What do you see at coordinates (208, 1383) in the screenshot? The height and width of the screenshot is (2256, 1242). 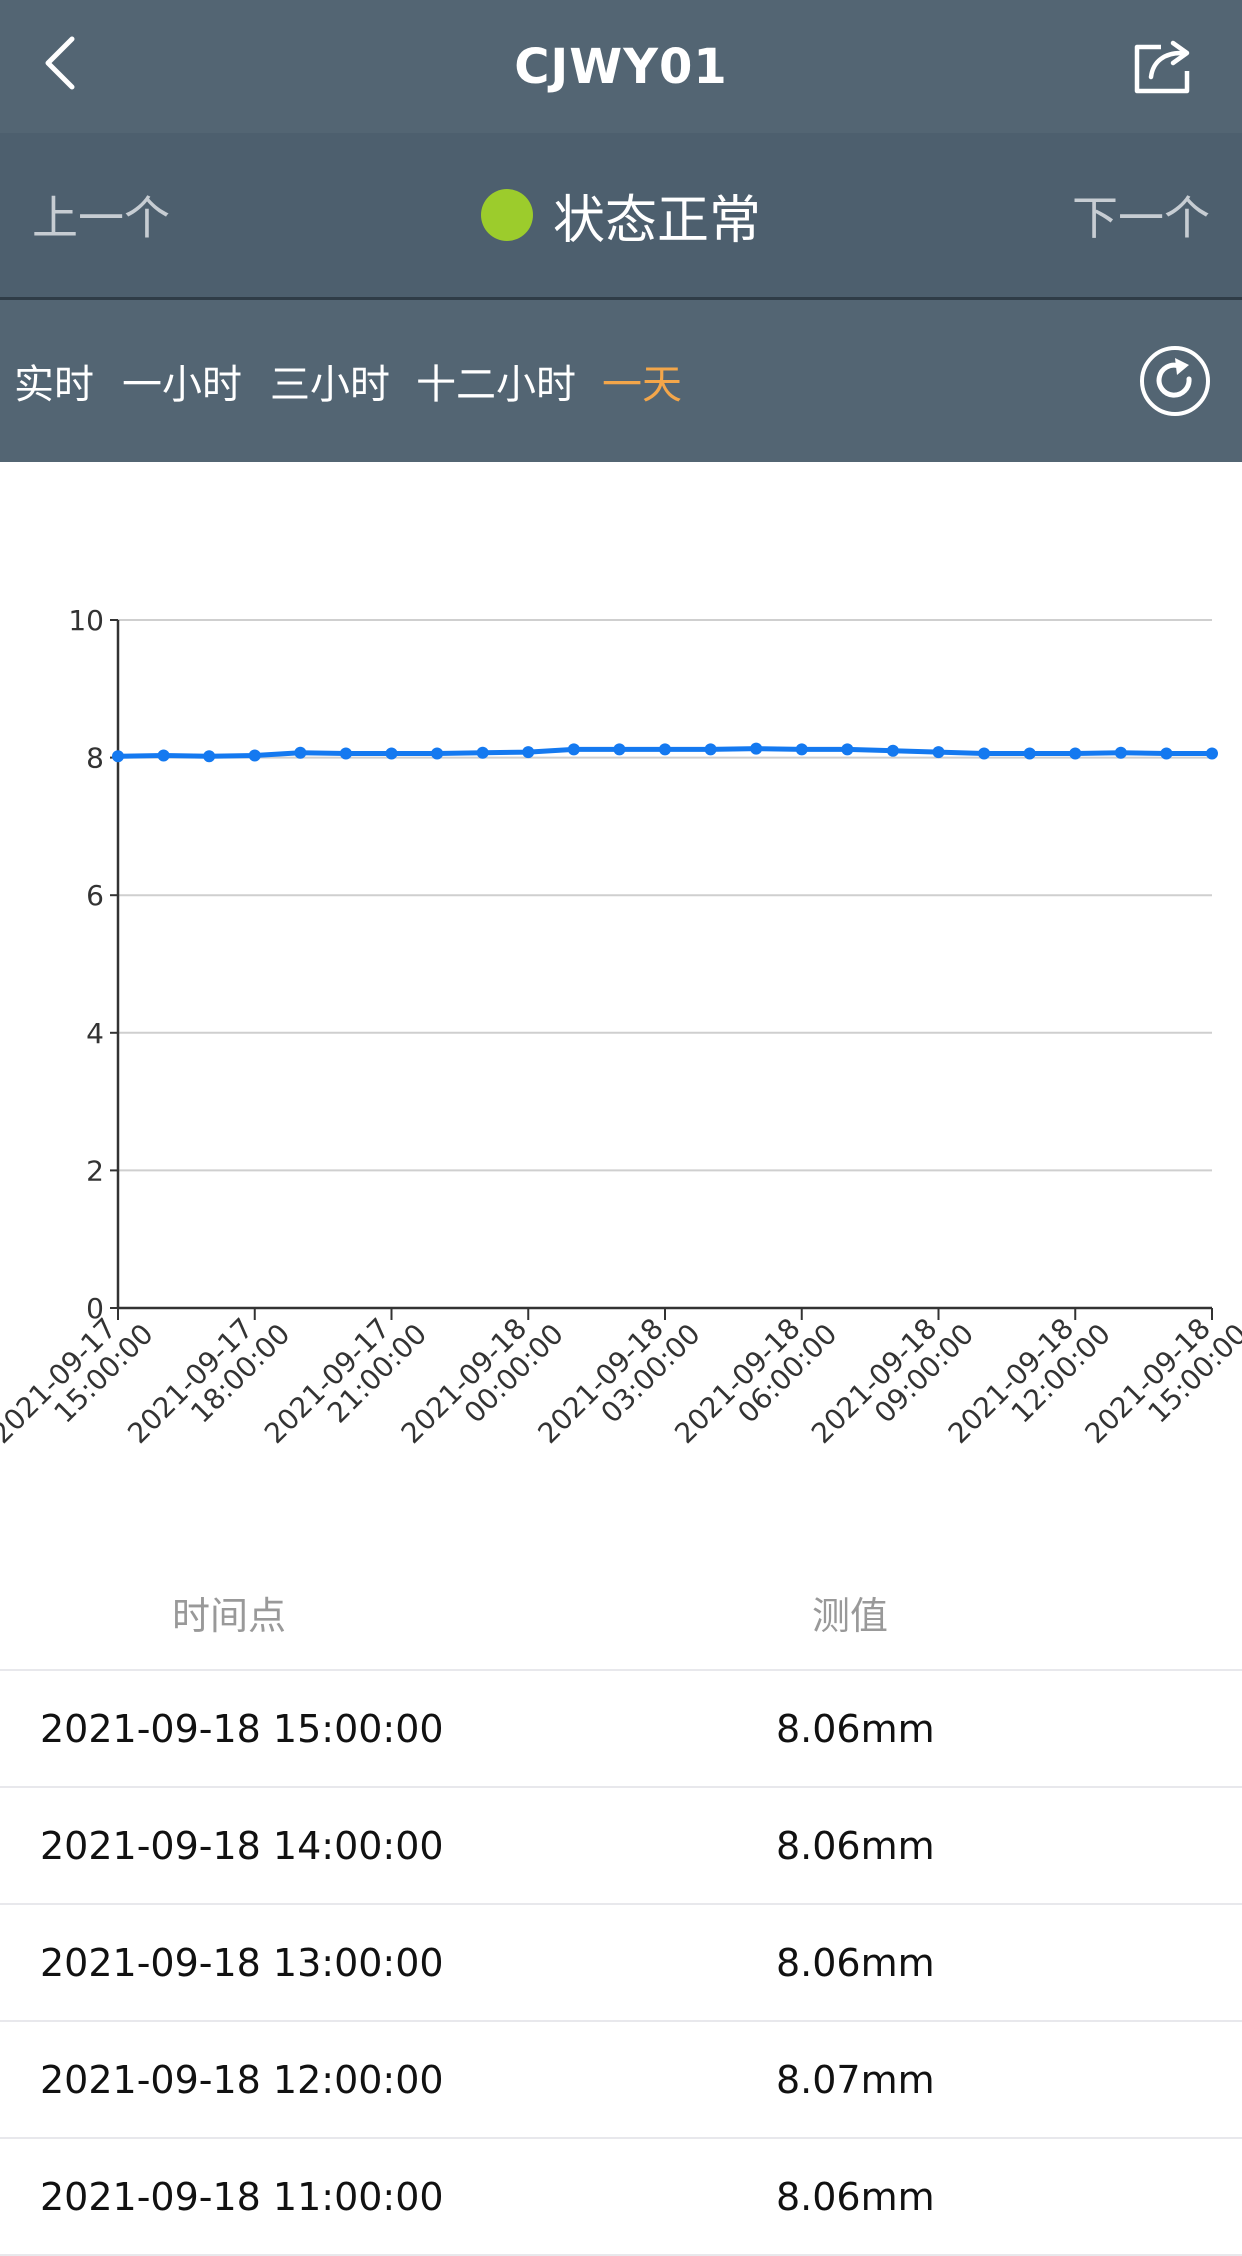 I see `x-tick-label: 2021-09-1718:00:00` at bounding box center [208, 1383].